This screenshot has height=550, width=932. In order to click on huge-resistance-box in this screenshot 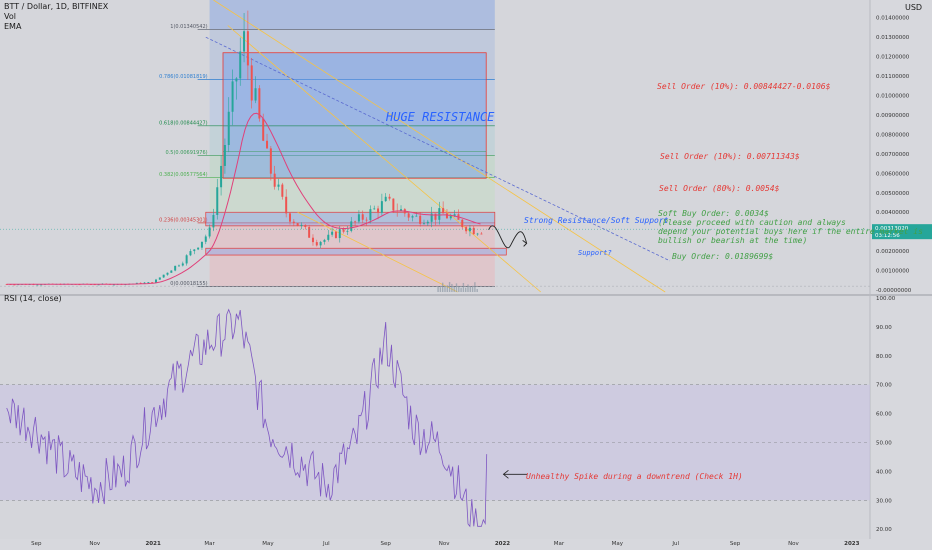, I will do `click(354, 115)`.